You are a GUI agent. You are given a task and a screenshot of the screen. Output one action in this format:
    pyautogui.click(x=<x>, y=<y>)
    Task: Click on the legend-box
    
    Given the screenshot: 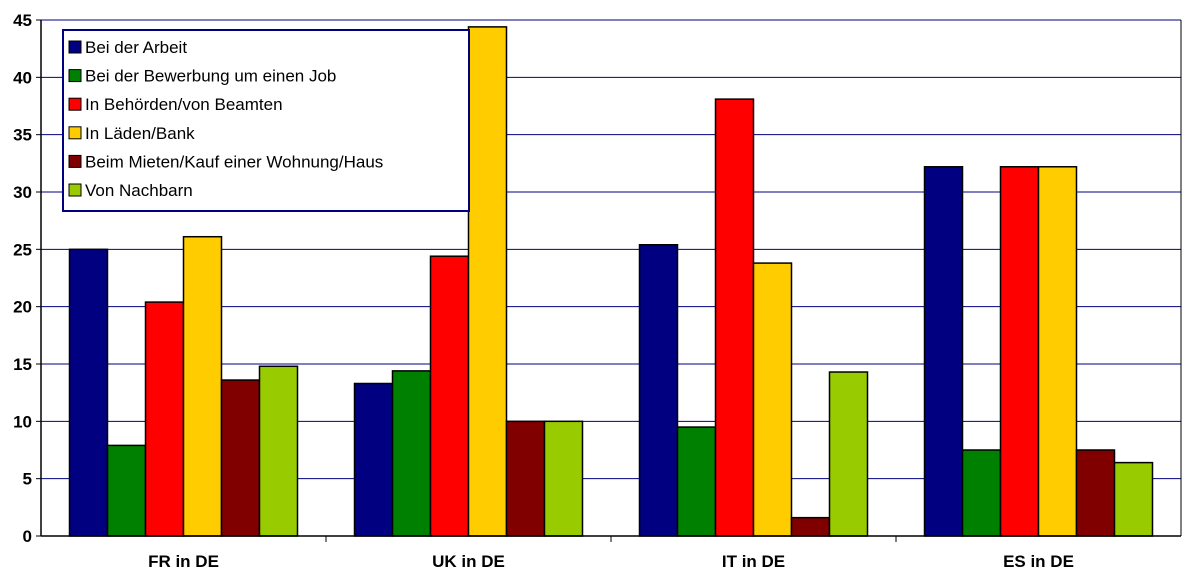 What is the action you would take?
    pyautogui.click(x=266, y=120)
    